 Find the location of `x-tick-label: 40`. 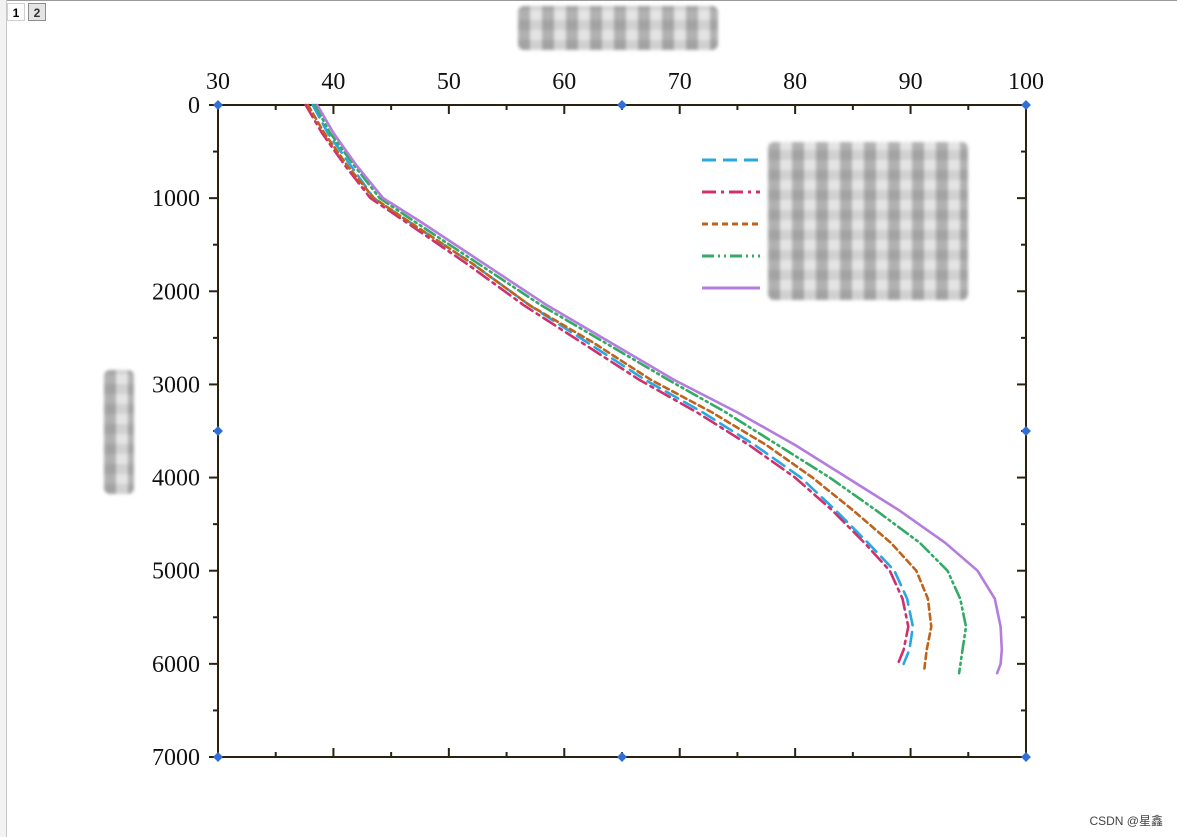

x-tick-label: 40 is located at coordinates (333, 82).